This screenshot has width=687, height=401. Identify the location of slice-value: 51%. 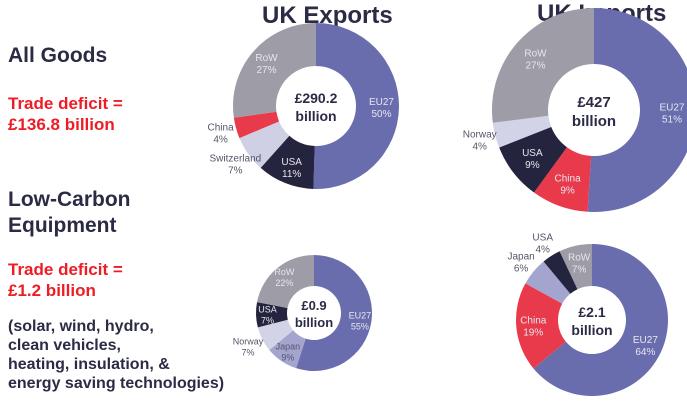
(672, 119).